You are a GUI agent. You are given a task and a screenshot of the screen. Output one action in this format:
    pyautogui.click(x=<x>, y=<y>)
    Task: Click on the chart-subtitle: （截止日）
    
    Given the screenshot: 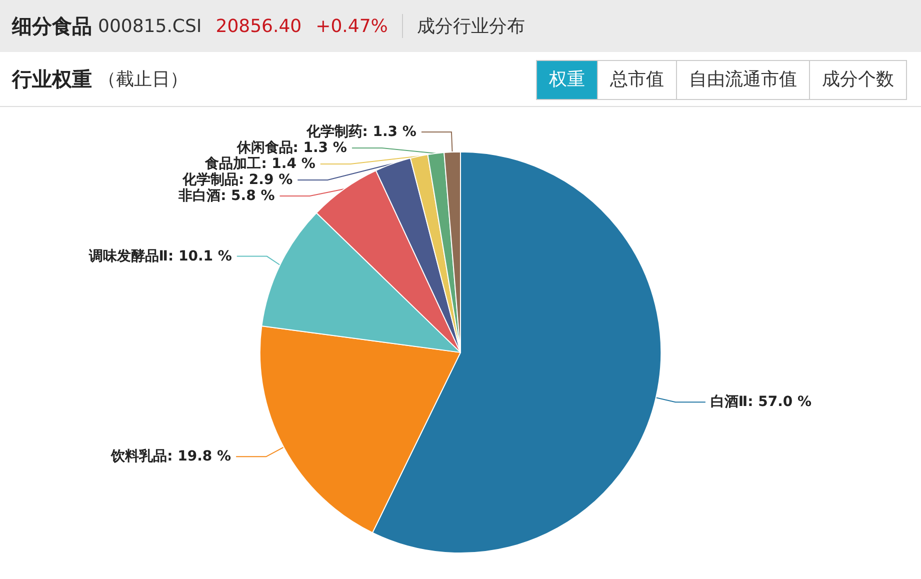 What is the action you would take?
    pyautogui.click(x=143, y=79)
    